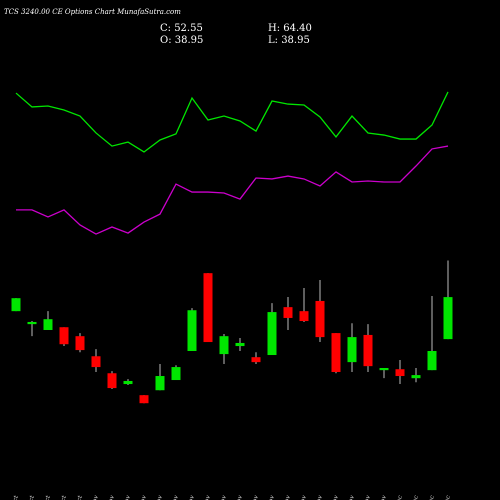 This screenshot has height=500, width=500. I want to click on x-tick-label: 02 Dec, so click(414, 497).